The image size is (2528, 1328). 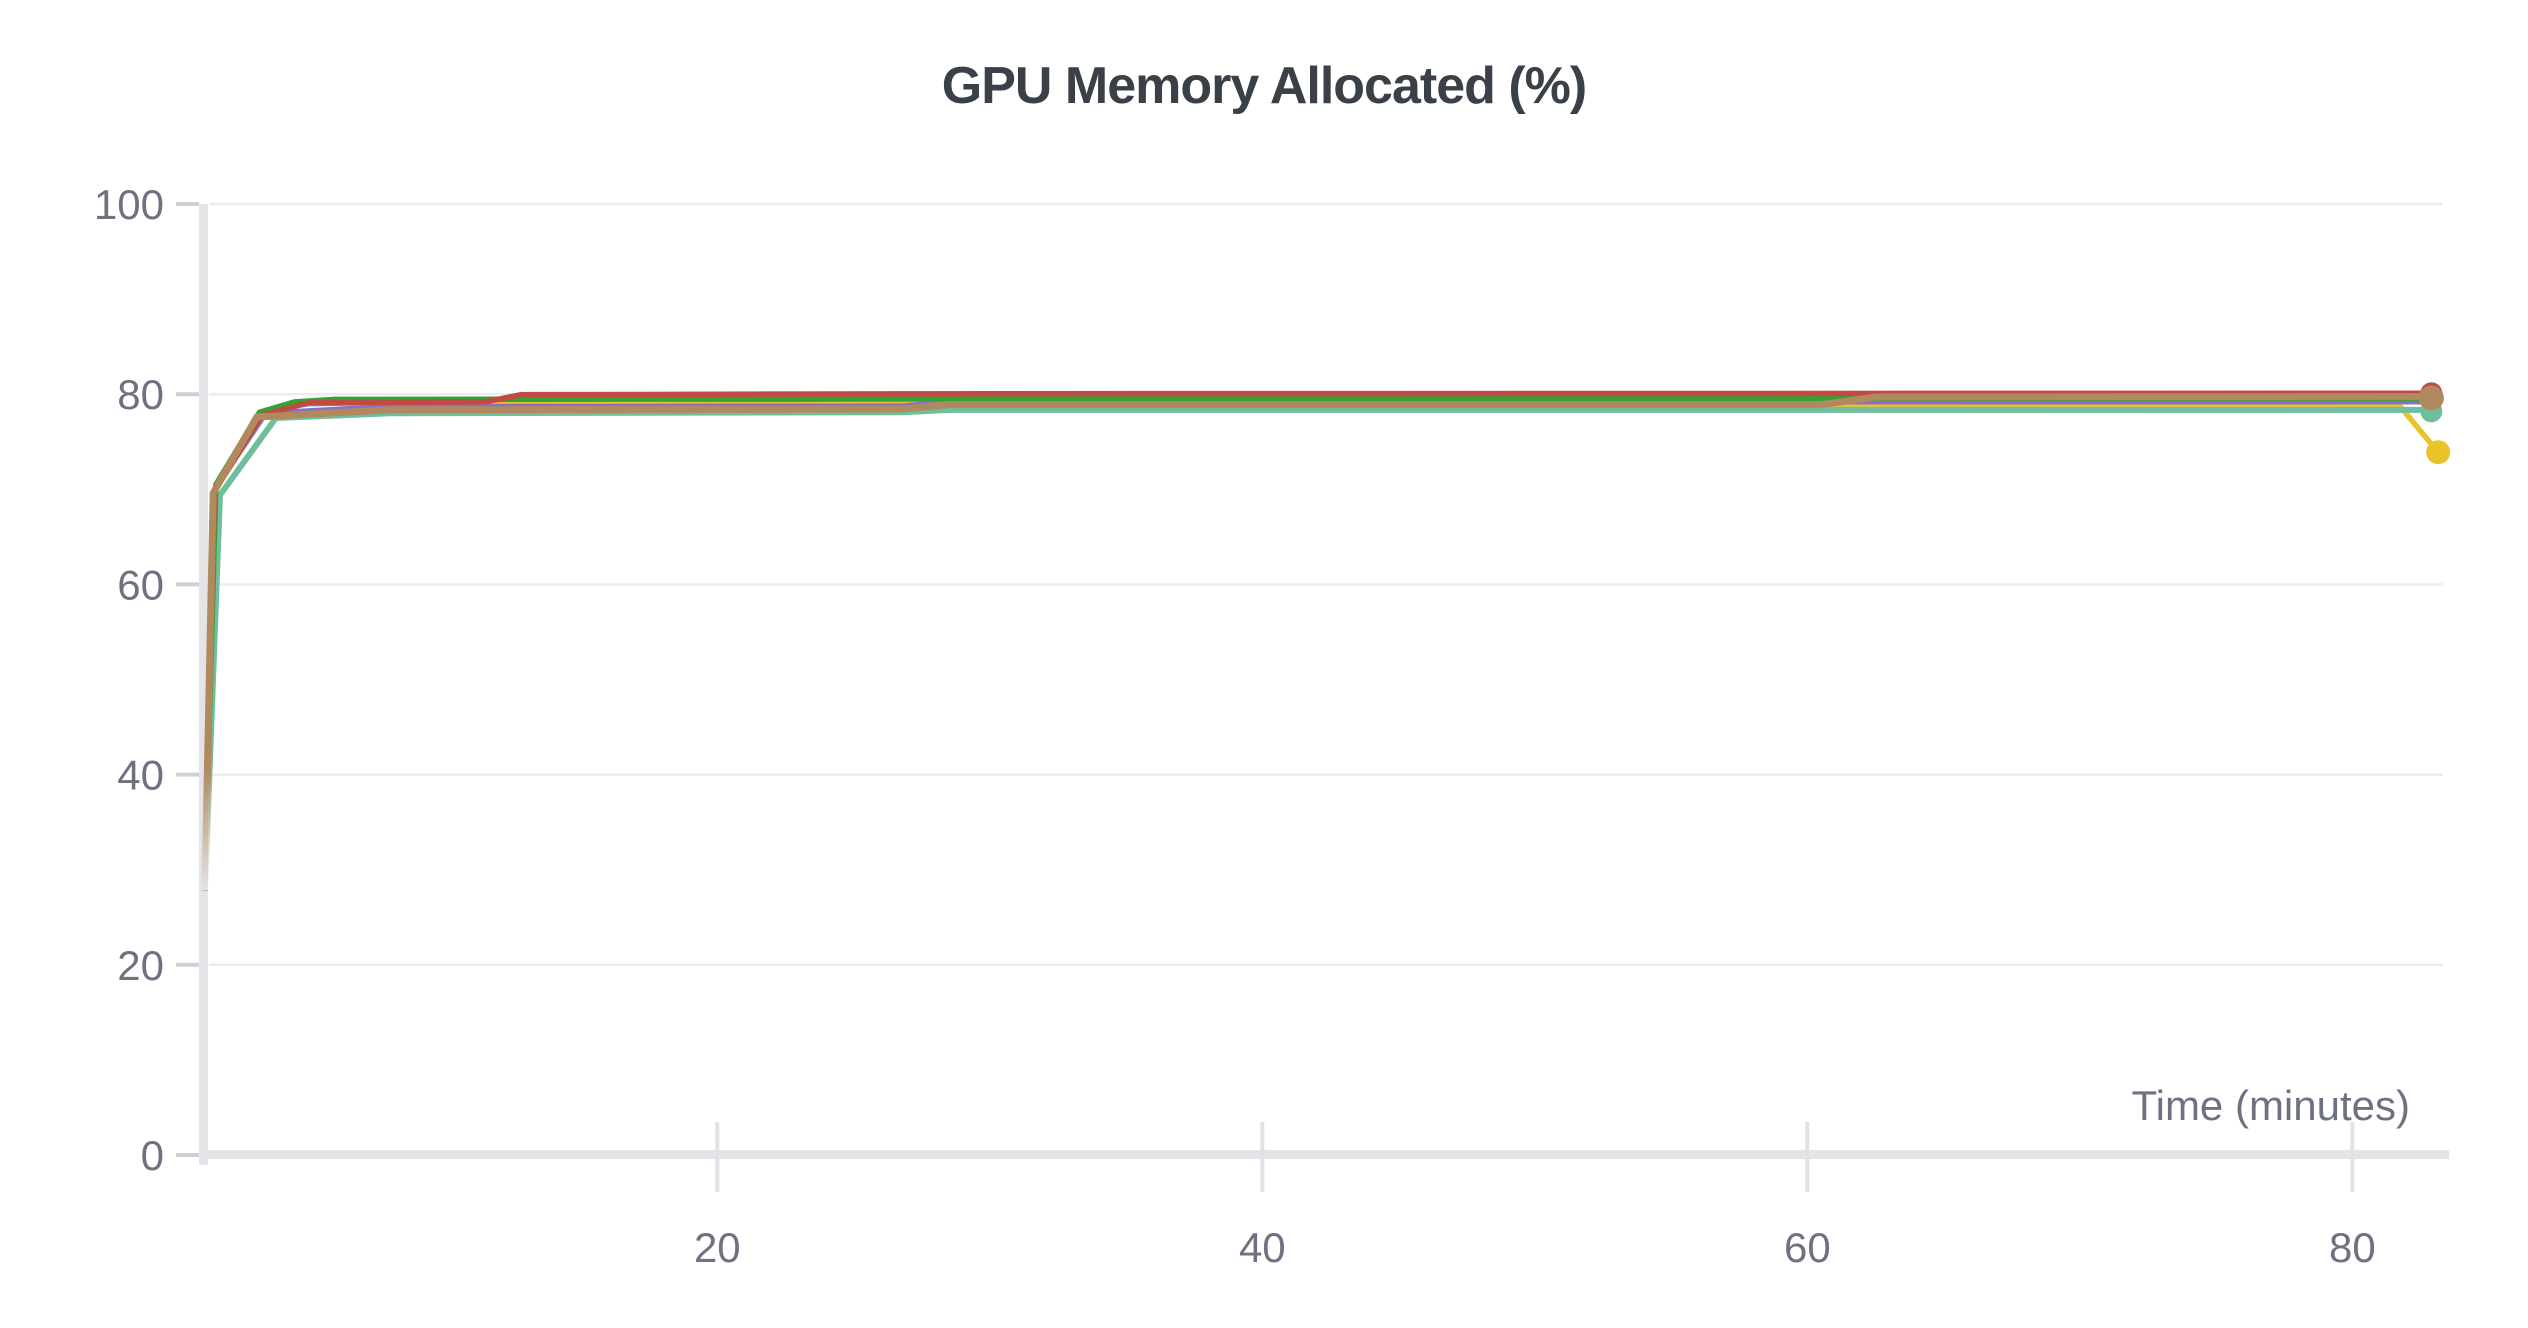 I want to click on x-tick-label: 40, so click(x=1262, y=1247).